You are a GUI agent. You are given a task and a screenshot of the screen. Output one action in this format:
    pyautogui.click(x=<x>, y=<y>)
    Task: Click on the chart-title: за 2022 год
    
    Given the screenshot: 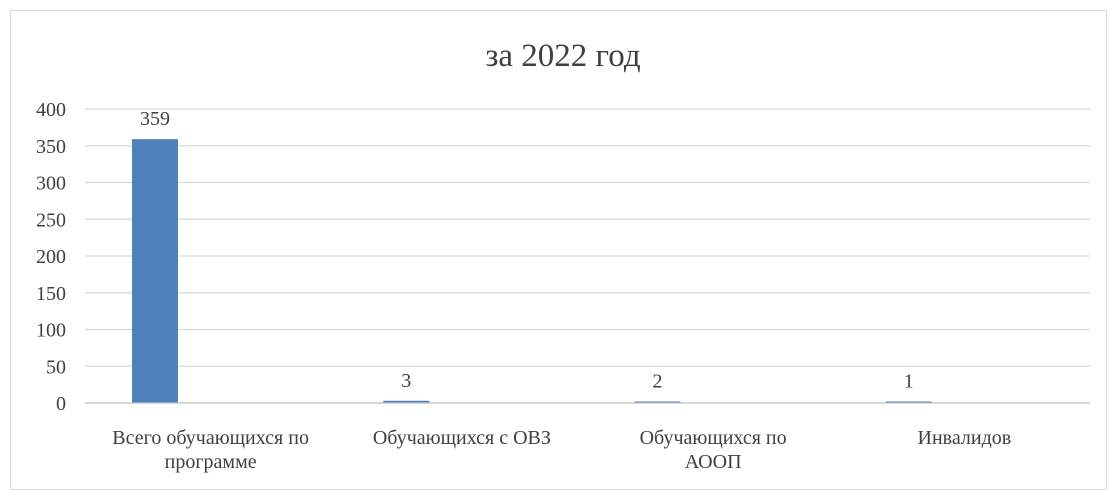 What is the action you would take?
    pyautogui.click(x=562, y=56)
    